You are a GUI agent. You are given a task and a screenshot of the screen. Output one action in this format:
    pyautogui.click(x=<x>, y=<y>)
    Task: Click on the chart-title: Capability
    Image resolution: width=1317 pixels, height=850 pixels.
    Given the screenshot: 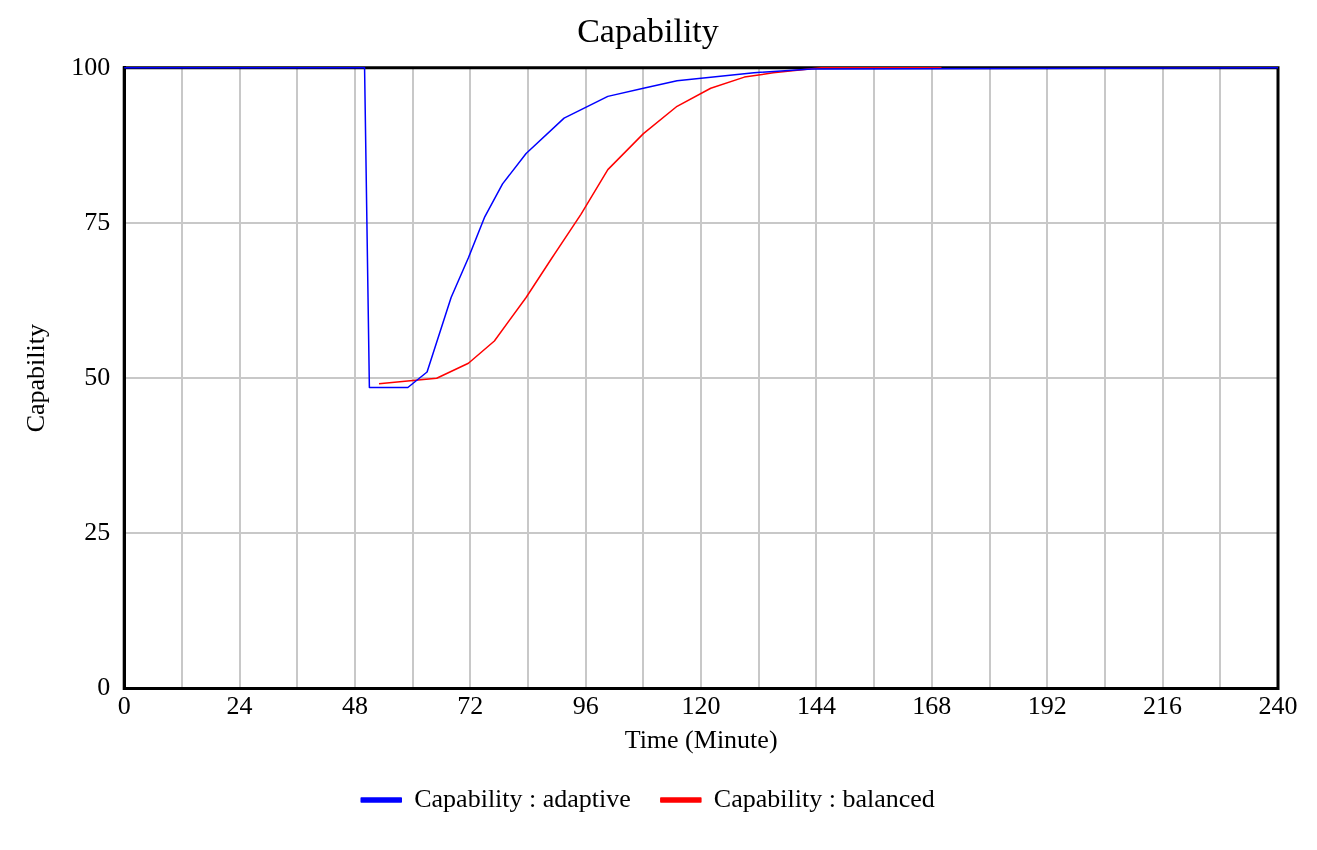 What is the action you would take?
    pyautogui.click(x=648, y=31)
    